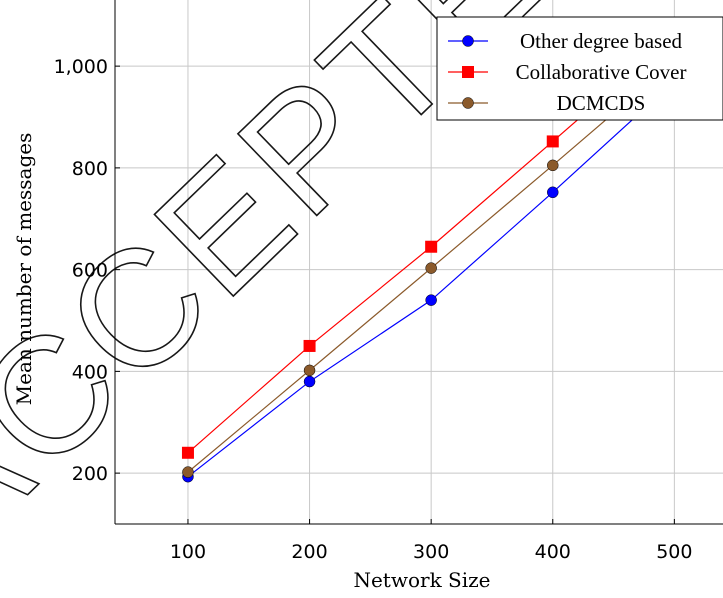  I want to click on x-tick-label: 100, so click(188, 552).